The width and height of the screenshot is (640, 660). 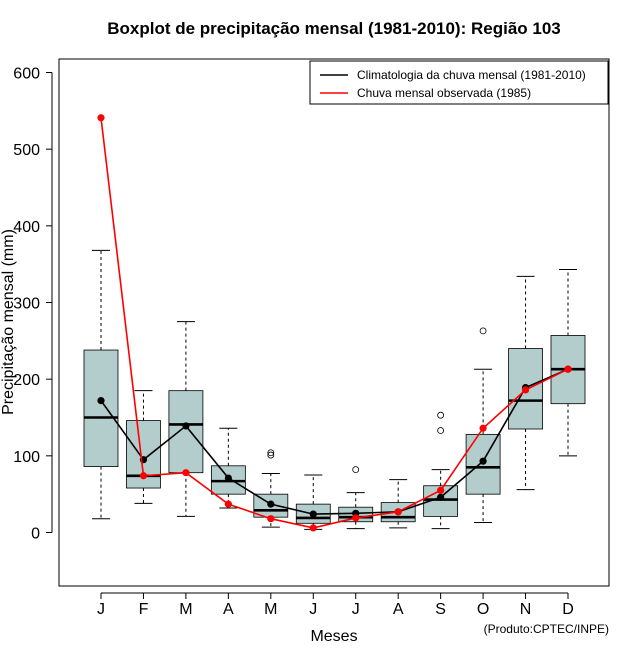 What do you see at coordinates (35, 534) in the screenshot?
I see `y-tick-label: 0` at bounding box center [35, 534].